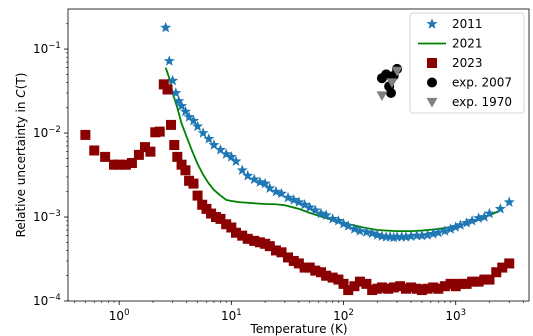 This screenshot has width=533, height=336. What do you see at coordinates (455, 315) in the screenshot?
I see `x-tick-label: 103` at bounding box center [455, 315].